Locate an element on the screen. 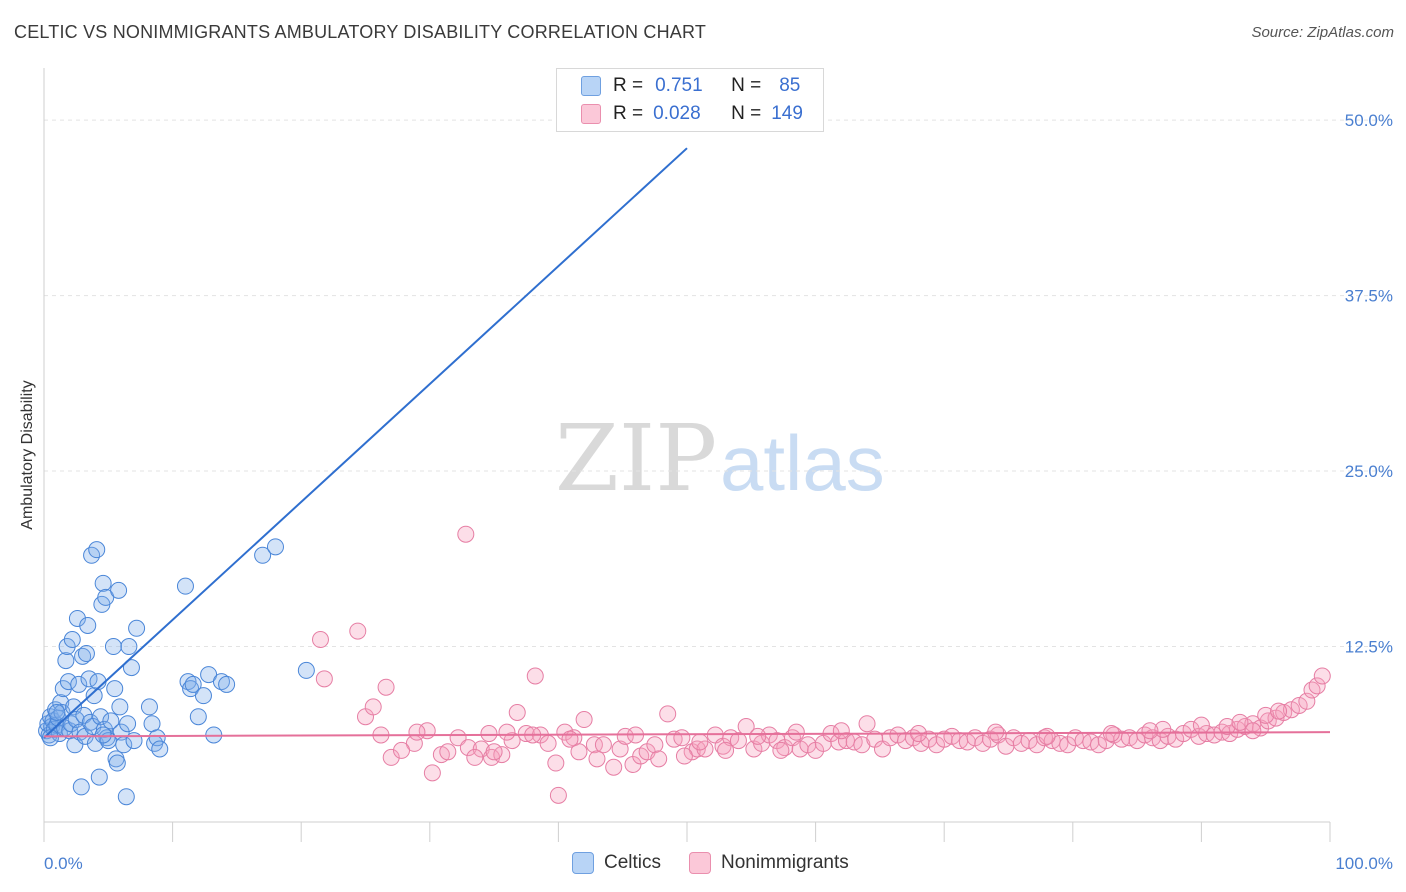  y-tick-label: 25.0% is located at coordinates (1369, 471).